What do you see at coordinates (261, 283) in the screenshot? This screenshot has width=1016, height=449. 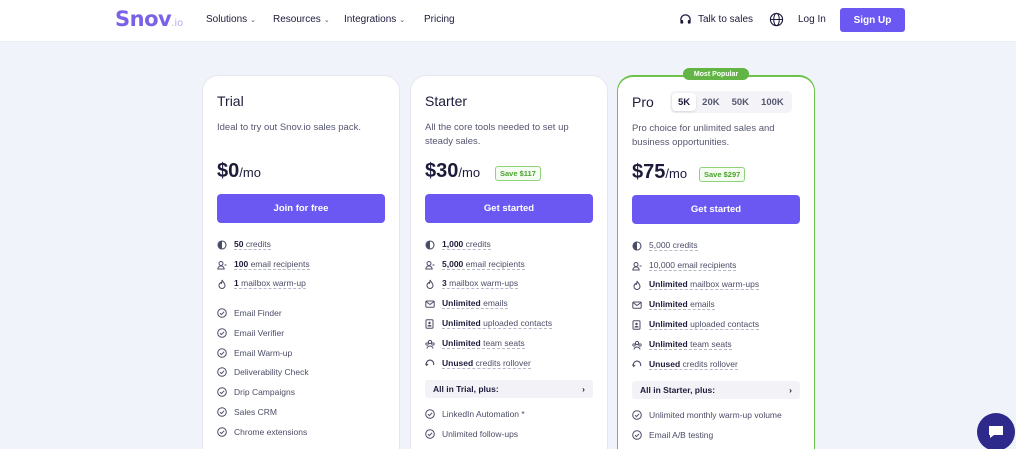 I see `limit-mailbox-warmup: 1 mailbox warm-up` at bounding box center [261, 283].